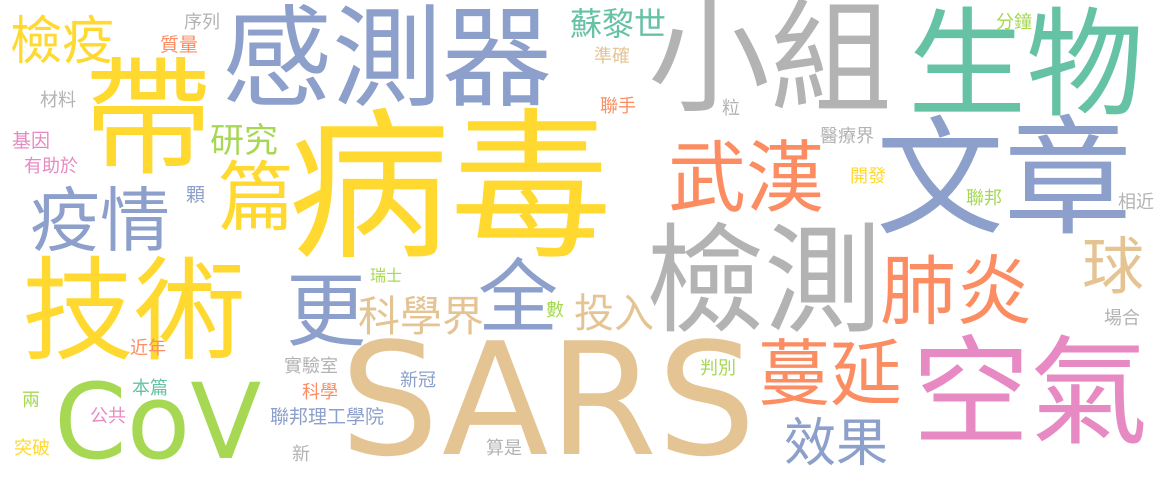 Image resolution: width=1175 pixels, height=482 pixels. Describe the element at coordinates (134, 312) in the screenshot. I see `word-jishu: 技術` at that location.